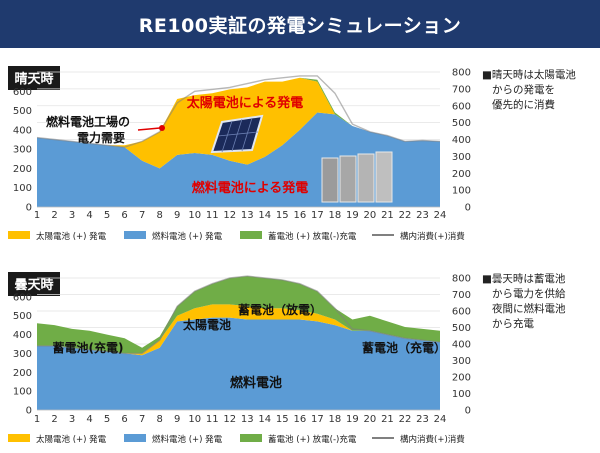  I want to click on y-right-tick-label: 700, so click(461, 295).